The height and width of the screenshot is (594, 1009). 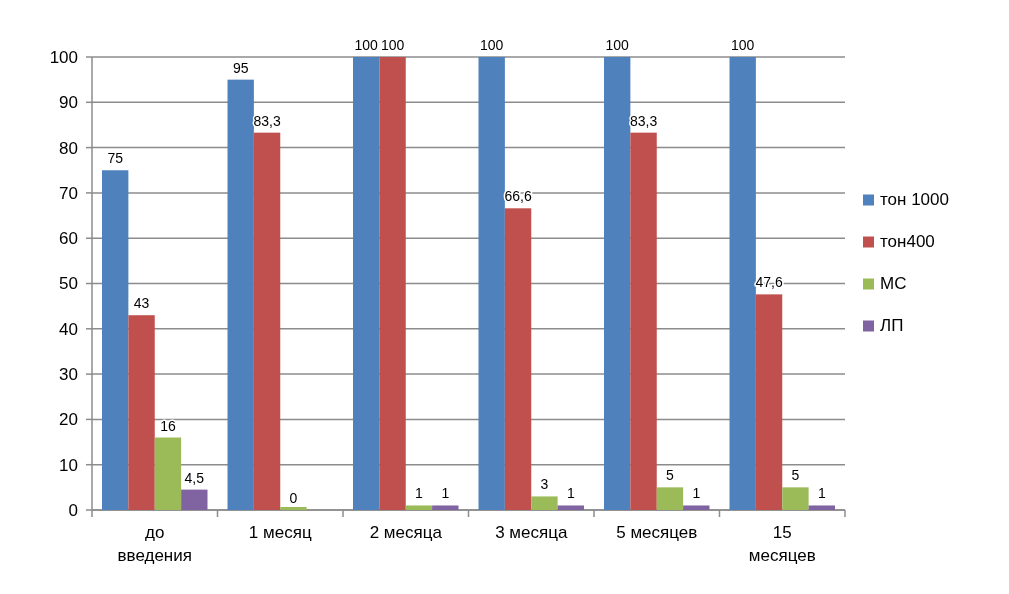 What do you see at coordinates (68, 103) in the screenshot?
I see `y-tick-label: 90` at bounding box center [68, 103].